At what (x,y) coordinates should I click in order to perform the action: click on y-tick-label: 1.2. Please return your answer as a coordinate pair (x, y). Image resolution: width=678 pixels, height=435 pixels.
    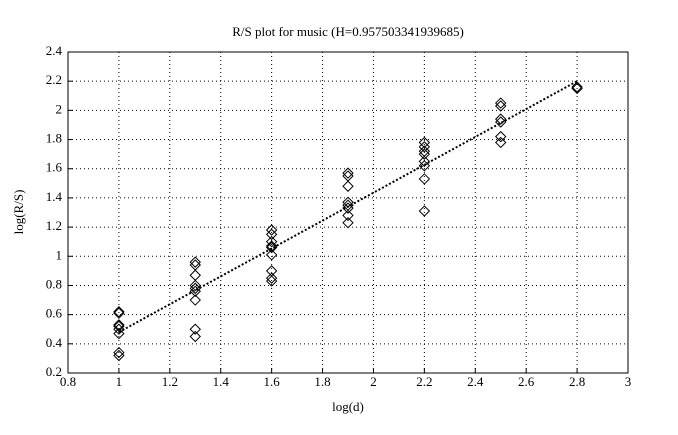
    Looking at the image, I should click on (54, 225).